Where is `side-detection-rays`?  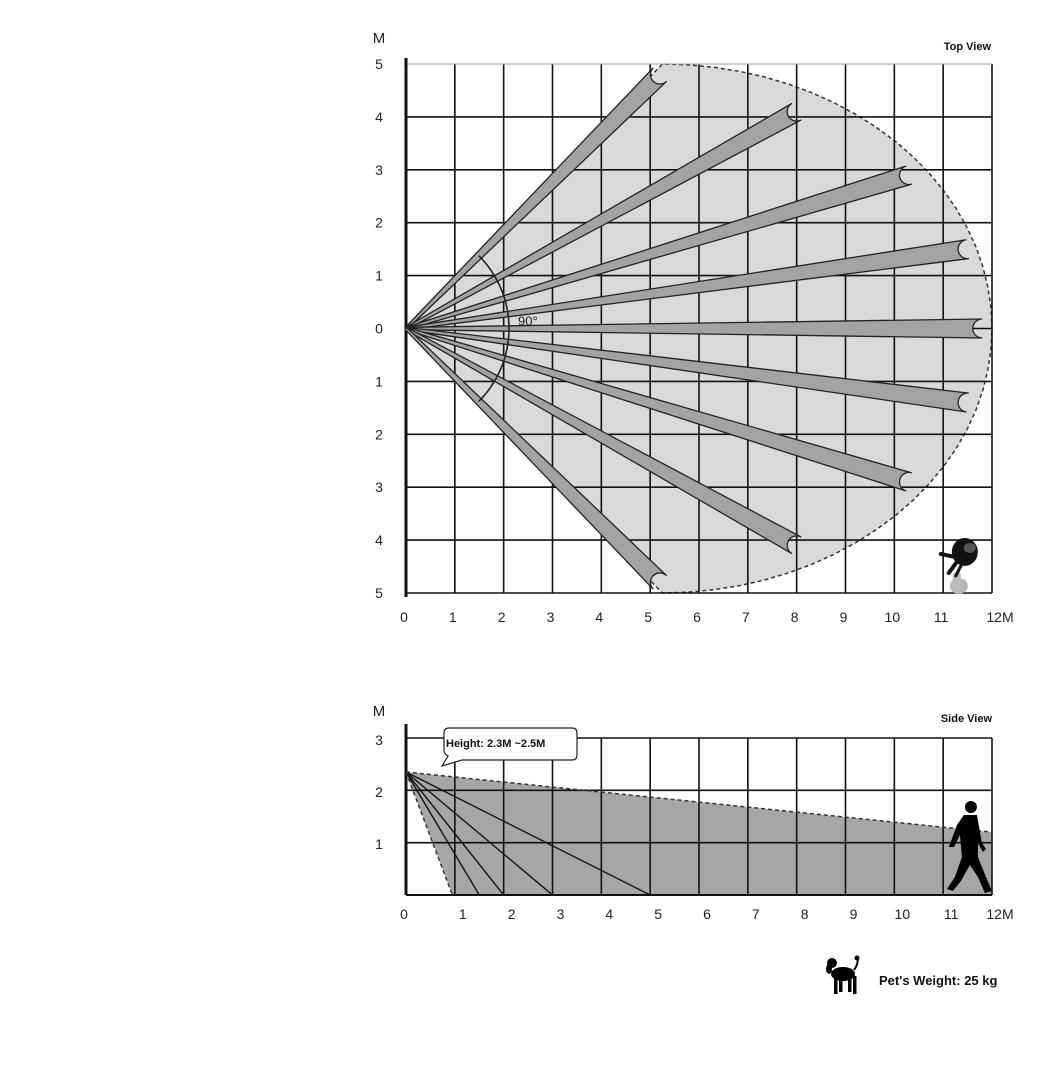
side-detection-rays is located at coordinates (528, 833).